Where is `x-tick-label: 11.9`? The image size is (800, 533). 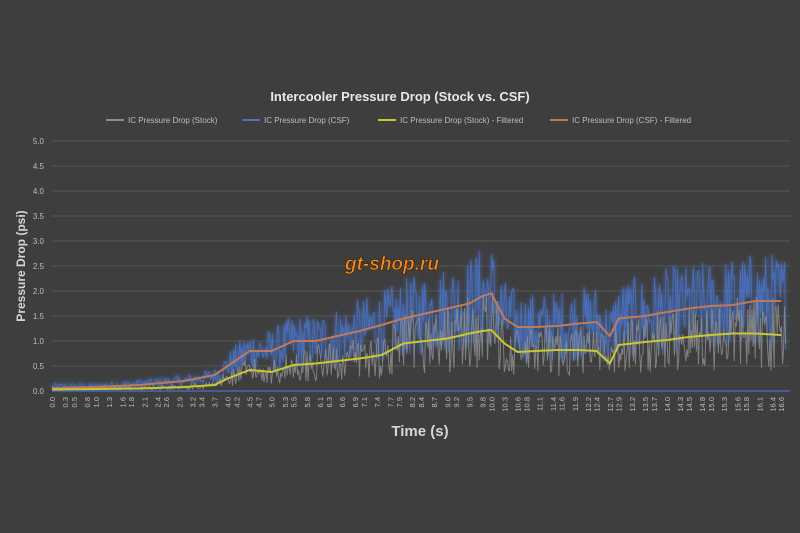
x-tick-label: 11.9 is located at coordinates (575, 404).